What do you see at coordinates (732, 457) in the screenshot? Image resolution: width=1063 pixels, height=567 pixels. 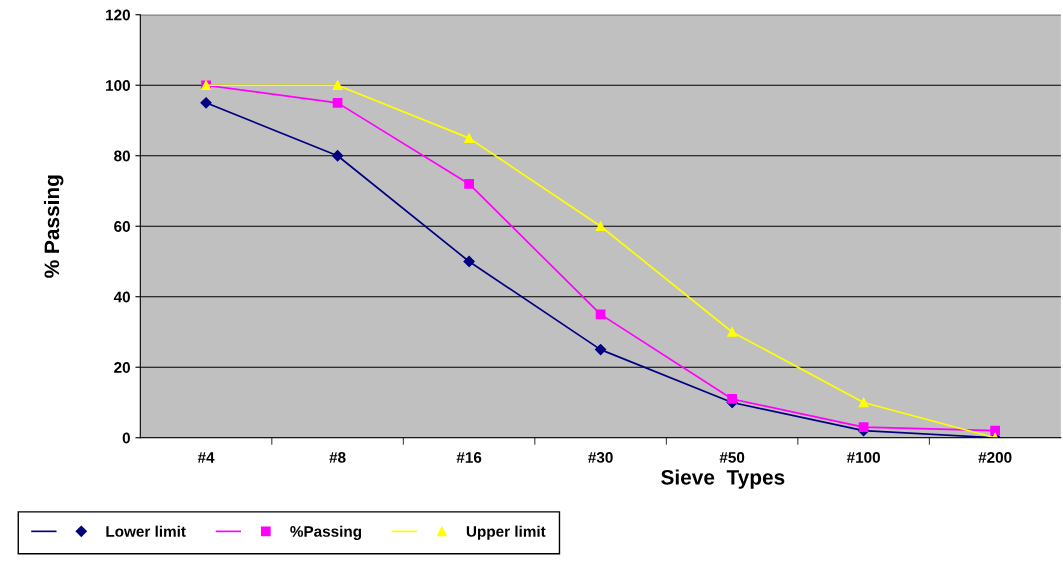 I see `x-tick-label: #50` at bounding box center [732, 457].